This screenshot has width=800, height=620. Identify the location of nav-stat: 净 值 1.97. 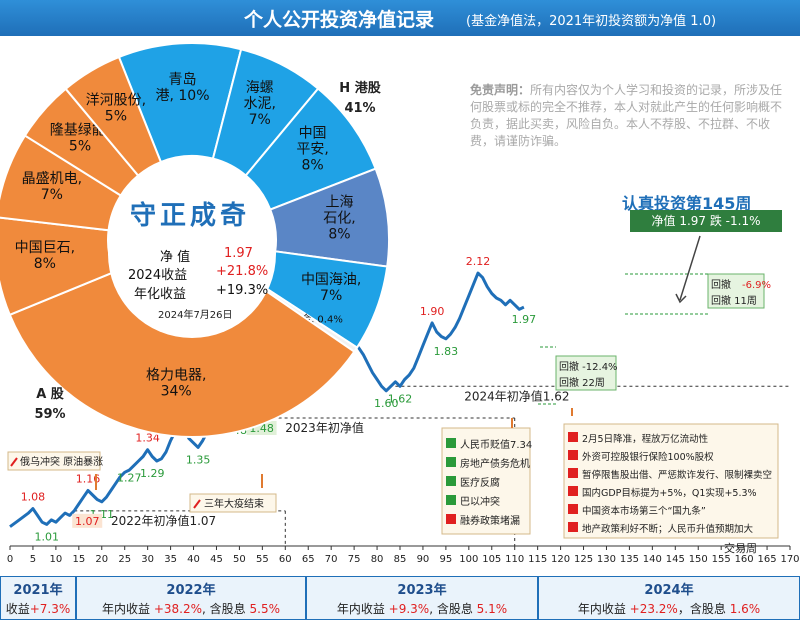
(206, 255).